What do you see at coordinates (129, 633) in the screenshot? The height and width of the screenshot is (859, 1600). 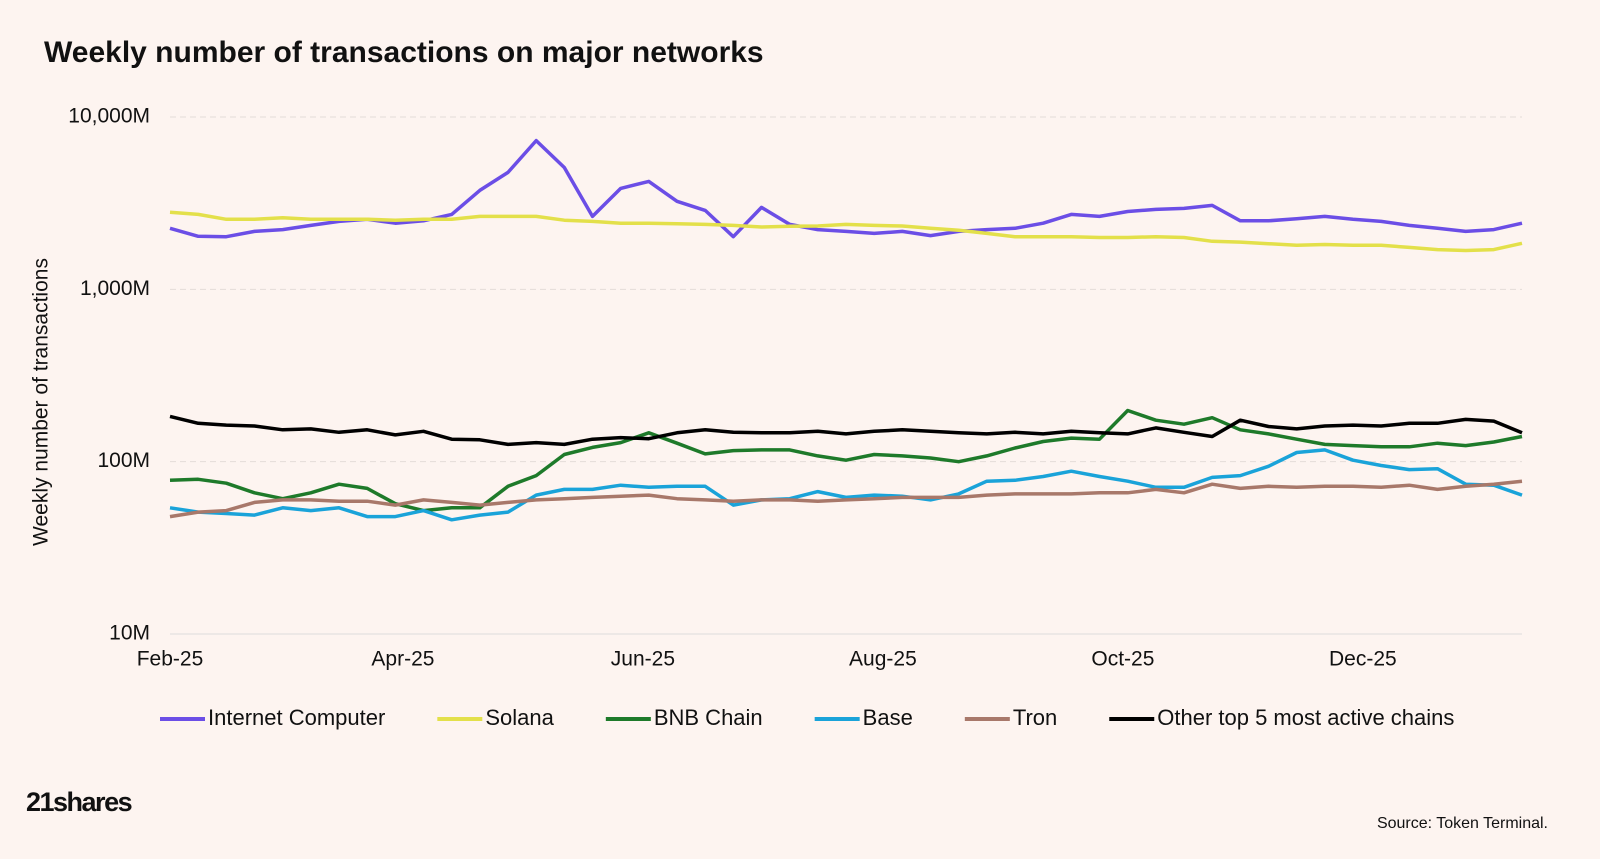 I see `y-tick-label: 10M` at bounding box center [129, 633].